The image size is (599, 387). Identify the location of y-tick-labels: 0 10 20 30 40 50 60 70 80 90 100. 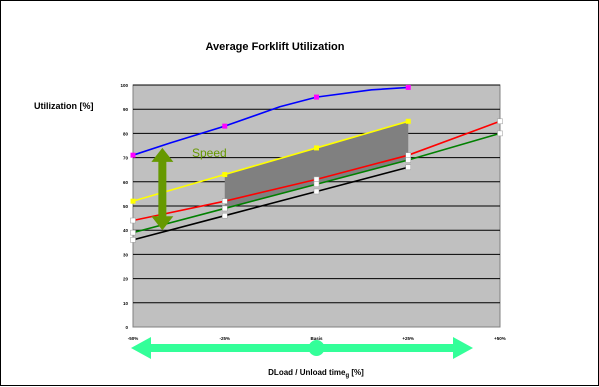
(124, 206).